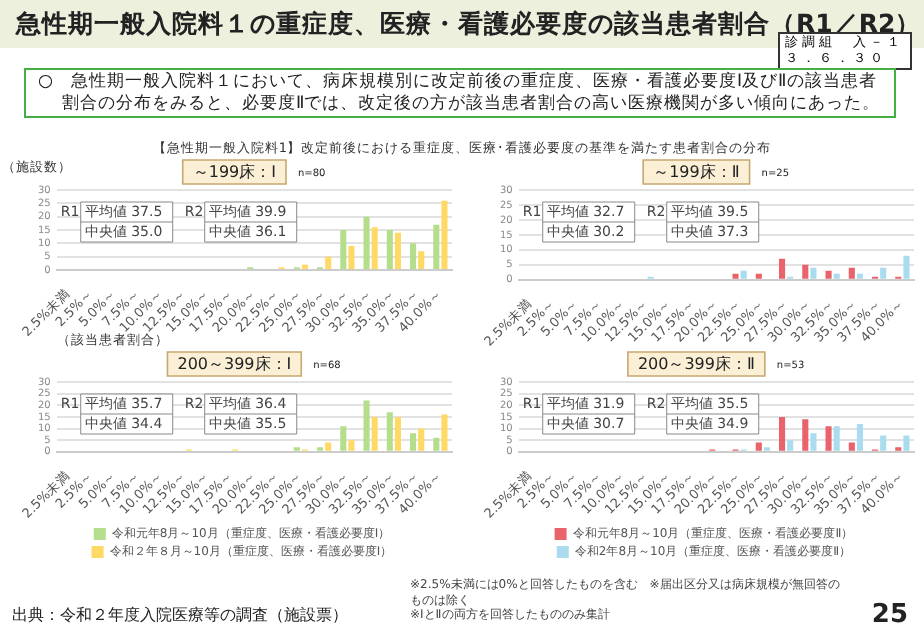 The height and width of the screenshot is (640, 924). I want to click on text: 25, so click(889, 615).